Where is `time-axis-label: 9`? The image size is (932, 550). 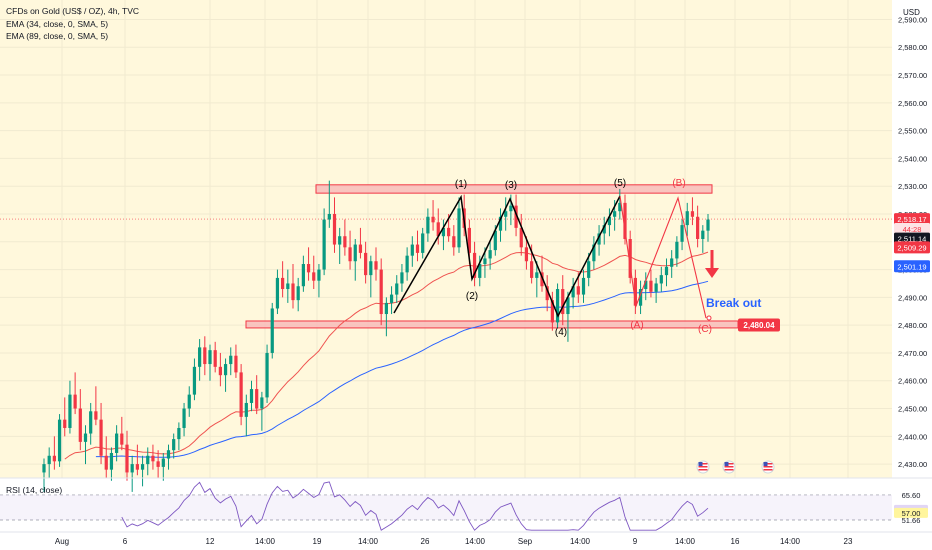
time-axis-label: 9 is located at coordinates (635, 541).